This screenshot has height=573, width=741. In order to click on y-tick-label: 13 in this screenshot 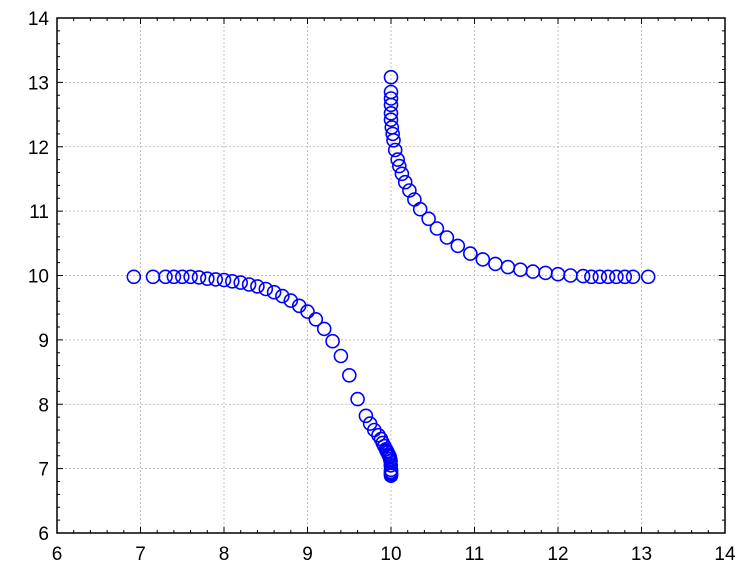, I will do `click(38, 83)`.